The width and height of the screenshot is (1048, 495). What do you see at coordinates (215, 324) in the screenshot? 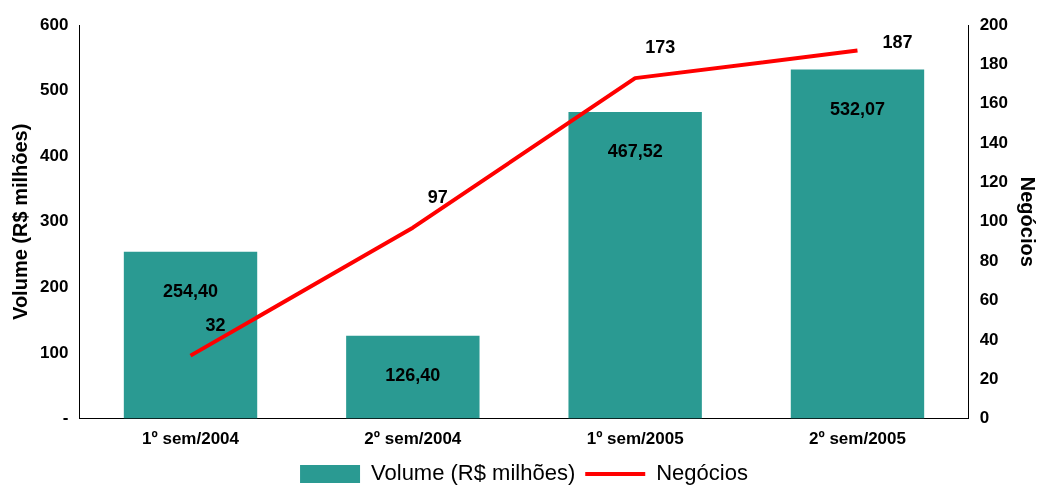
I see `data-label: 32` at bounding box center [215, 324].